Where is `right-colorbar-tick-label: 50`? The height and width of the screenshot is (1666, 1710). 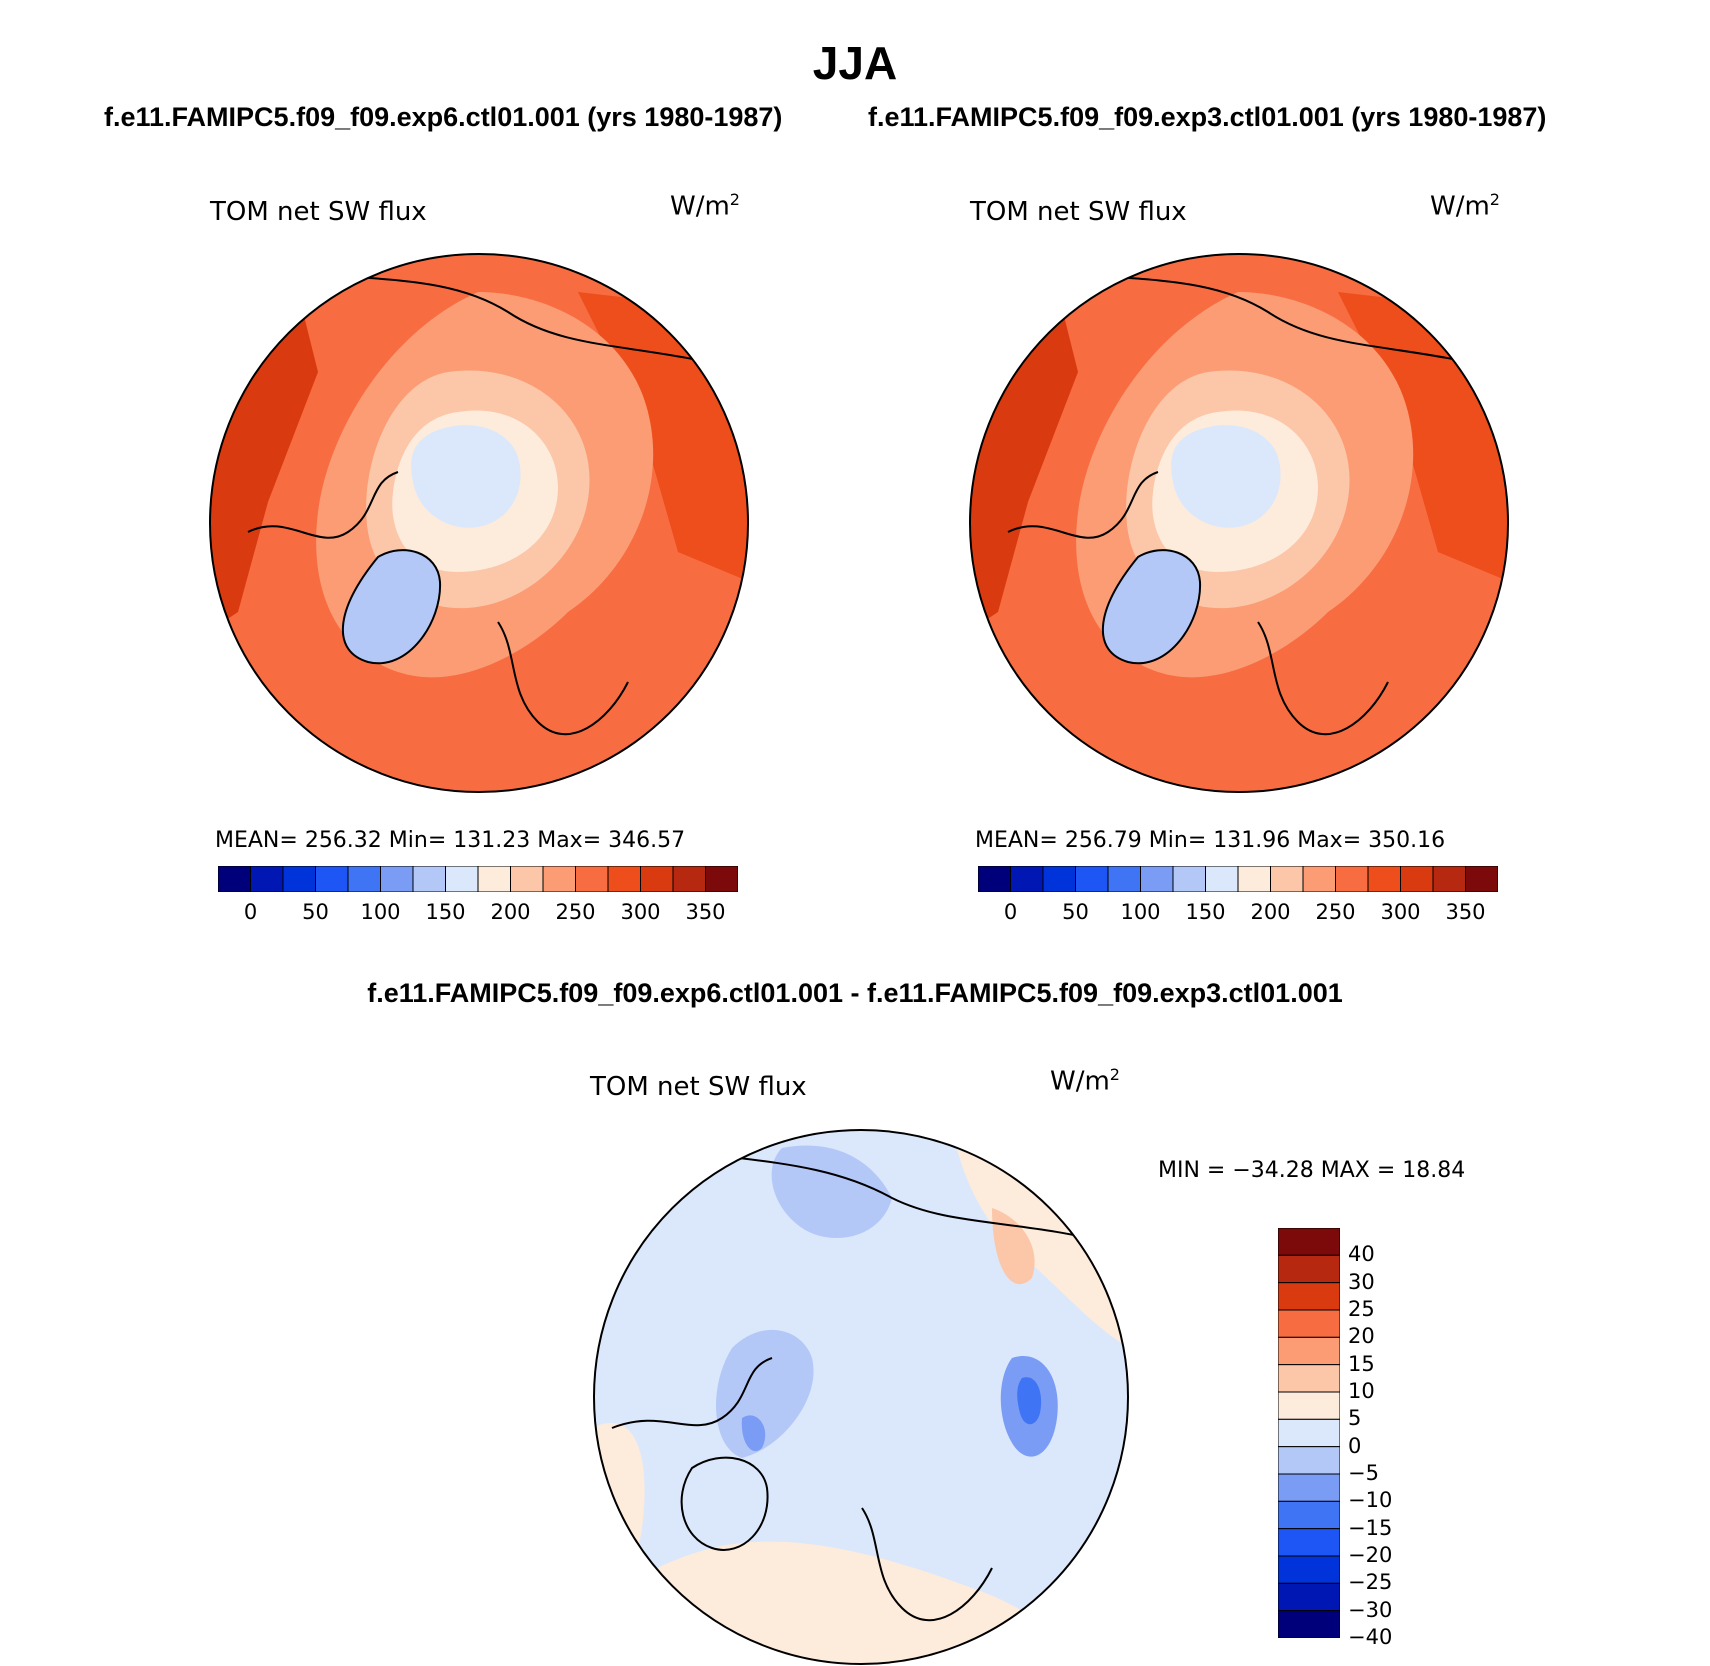 right-colorbar-tick-label: 50 is located at coordinates (1075, 912).